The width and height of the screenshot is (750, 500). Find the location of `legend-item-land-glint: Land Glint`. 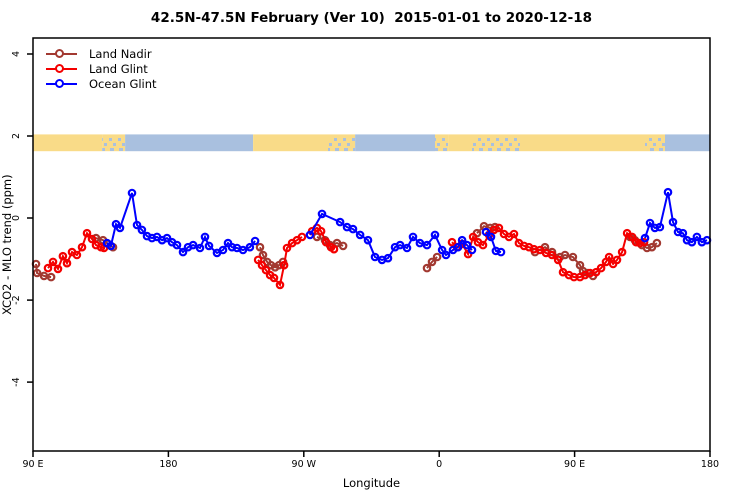

legend-item-land-glint: Land Glint is located at coordinates (101, 68).